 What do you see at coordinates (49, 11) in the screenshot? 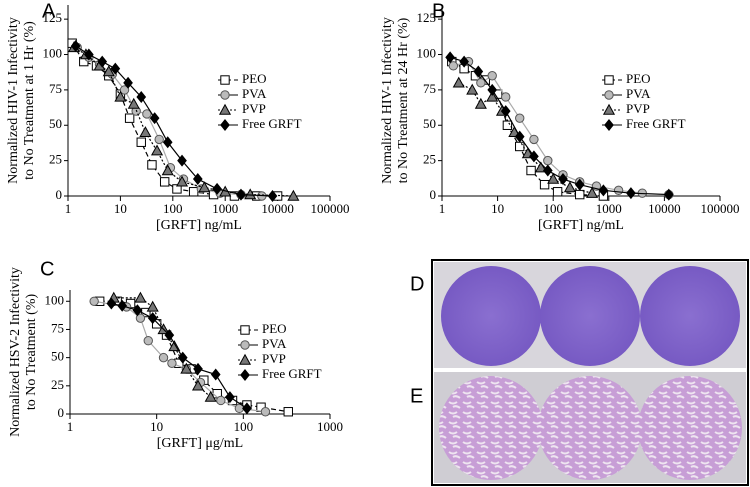
I see `panel-label: A` at bounding box center [49, 11].